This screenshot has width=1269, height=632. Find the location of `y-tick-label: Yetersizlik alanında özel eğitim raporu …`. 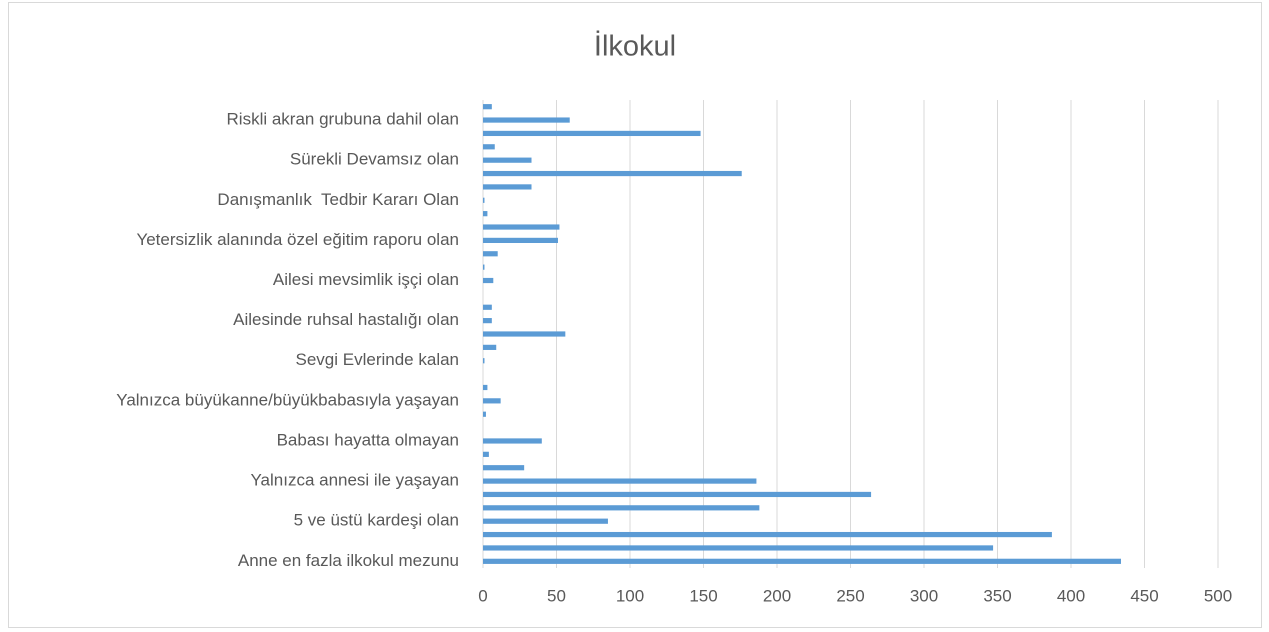

y-tick-label: Yetersizlik alanında özel eğitim raporu … is located at coordinates (297, 239).